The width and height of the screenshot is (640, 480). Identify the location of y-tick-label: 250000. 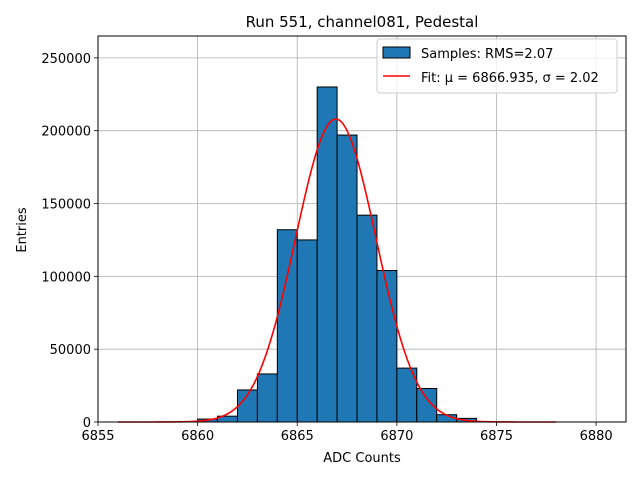
(66, 59).